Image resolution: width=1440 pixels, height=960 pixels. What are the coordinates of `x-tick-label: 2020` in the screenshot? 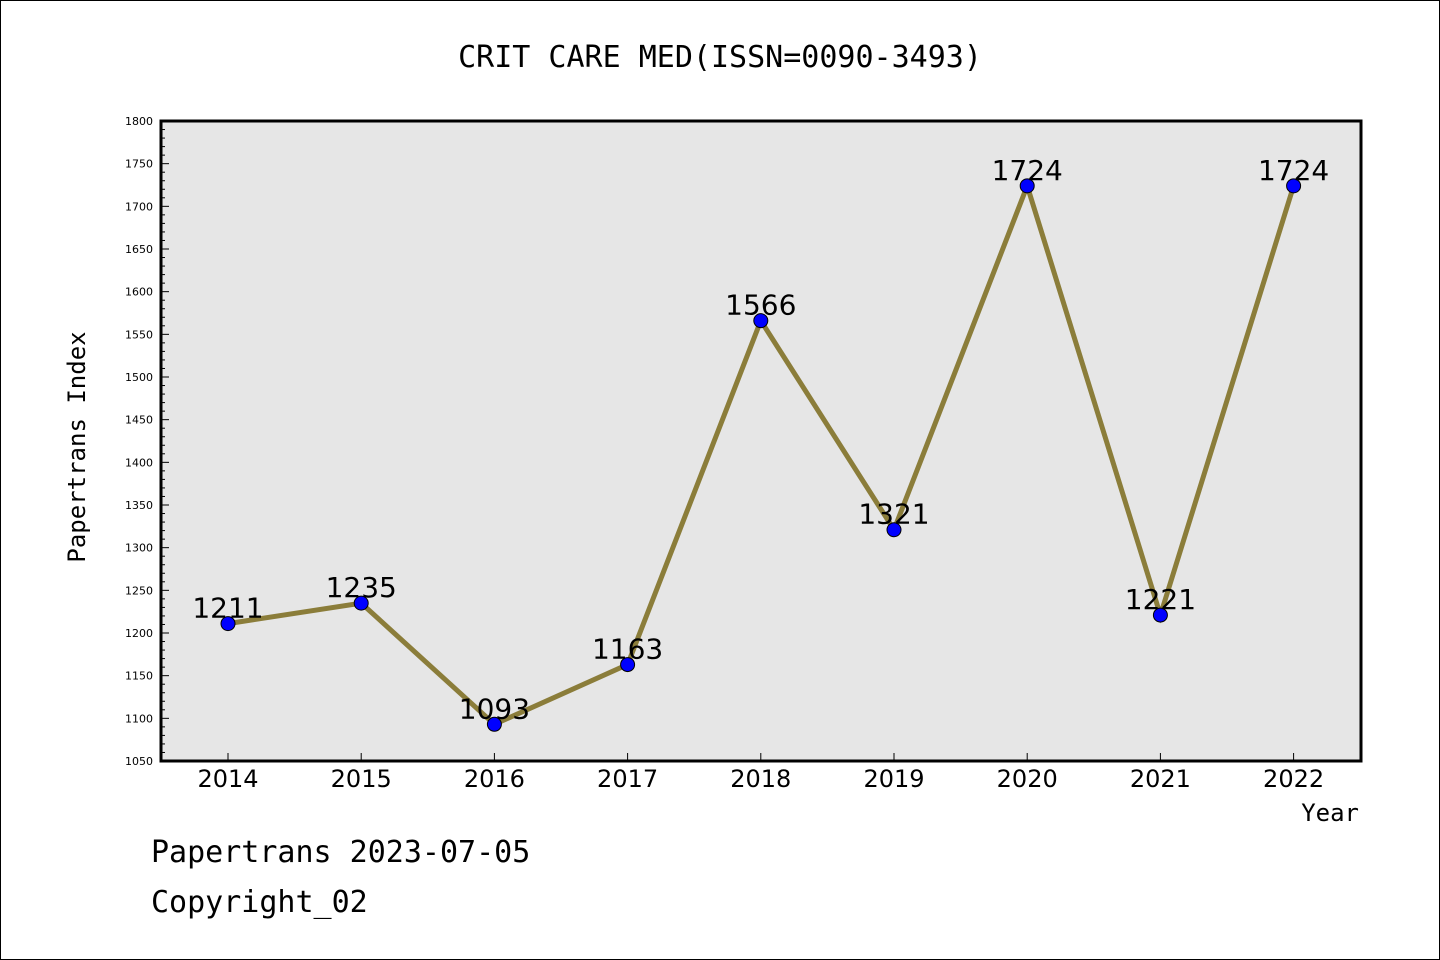 It's located at (1027, 779).